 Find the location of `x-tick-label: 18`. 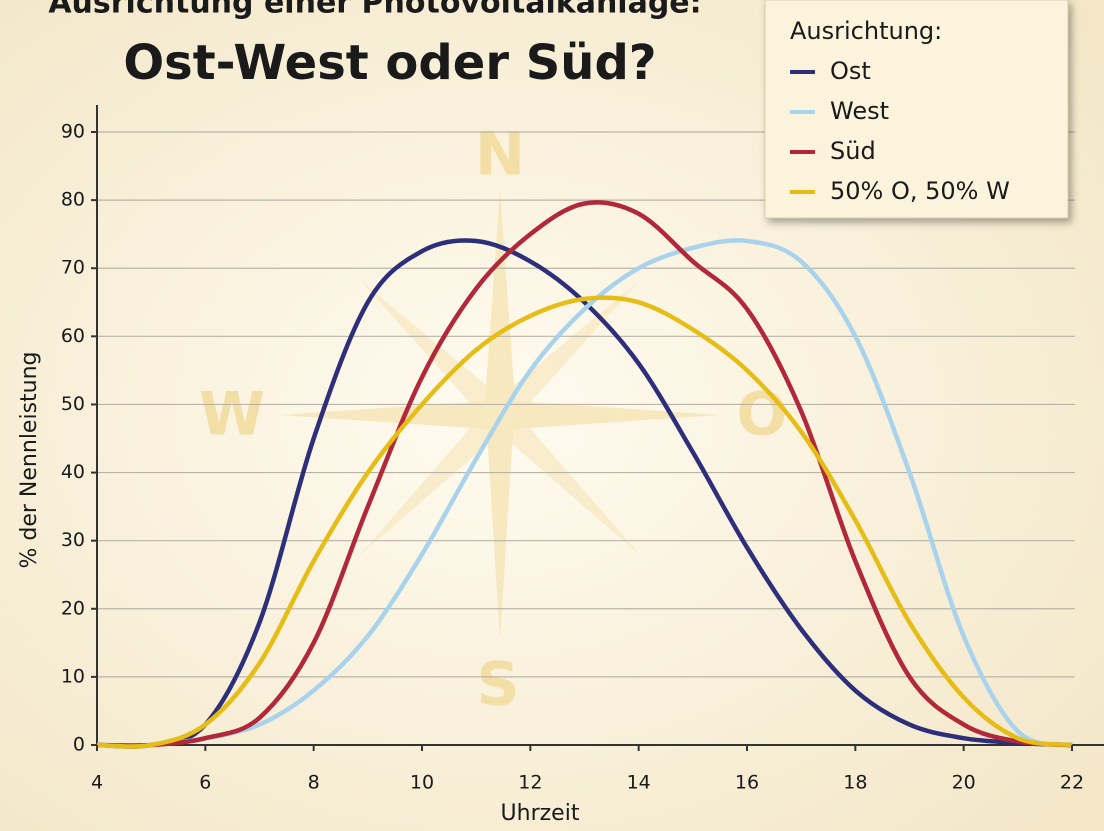

x-tick-label: 18 is located at coordinates (855, 783).